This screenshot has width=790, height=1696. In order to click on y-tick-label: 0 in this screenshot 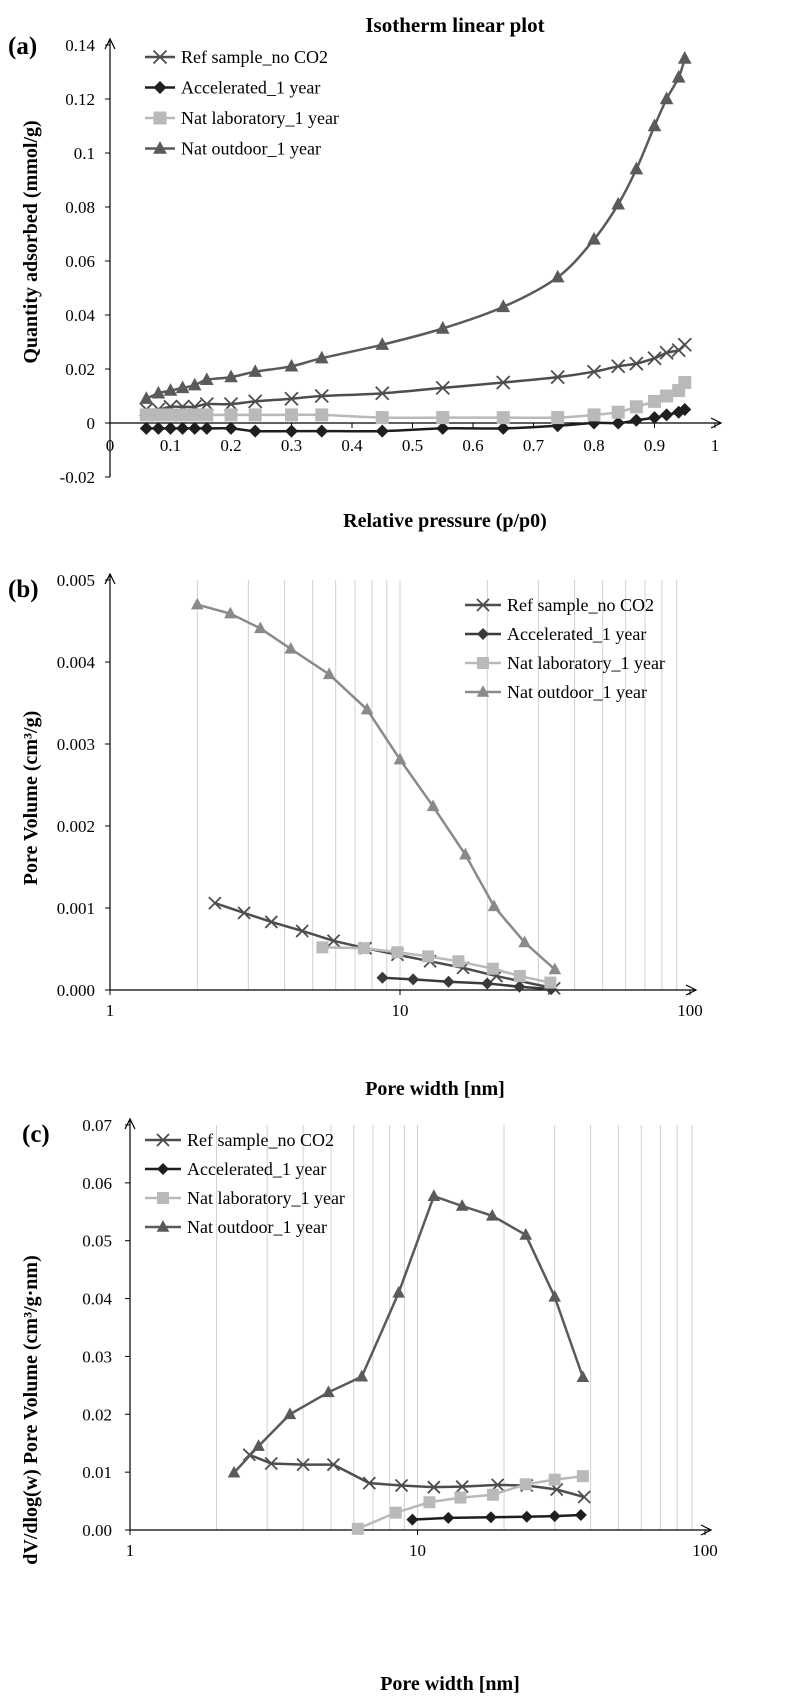, I will do `click(91, 423)`.